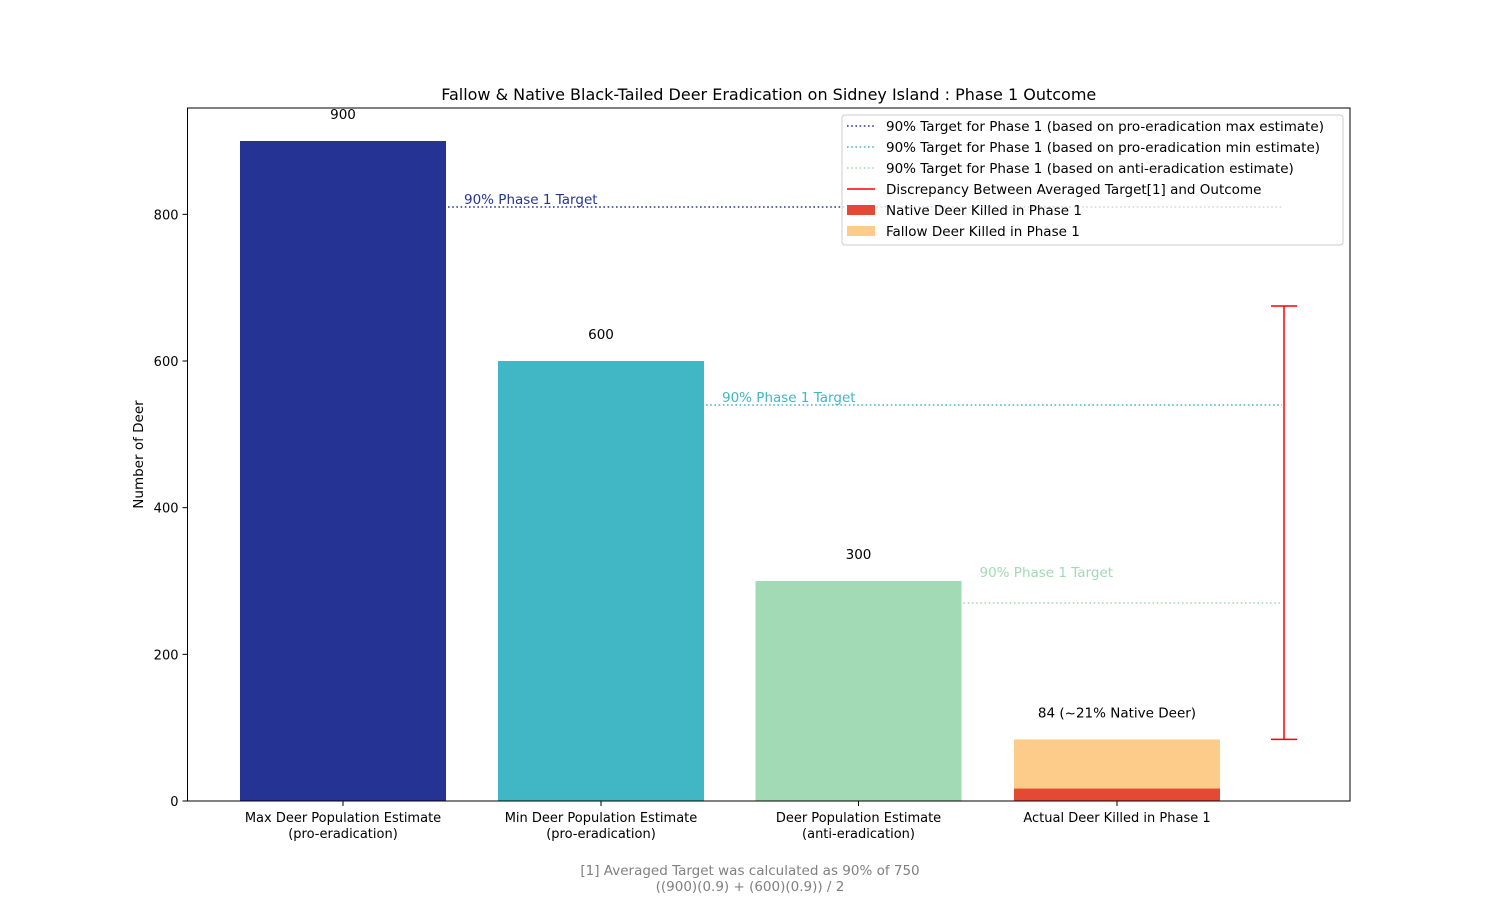  What do you see at coordinates (859, 555) in the screenshot?
I see `bar-value-label-2: 300` at bounding box center [859, 555].